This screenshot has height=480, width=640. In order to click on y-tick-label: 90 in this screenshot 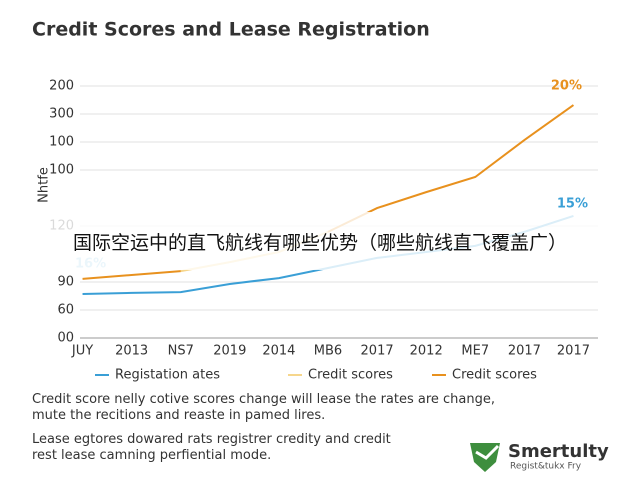, I will do `click(65, 282)`.